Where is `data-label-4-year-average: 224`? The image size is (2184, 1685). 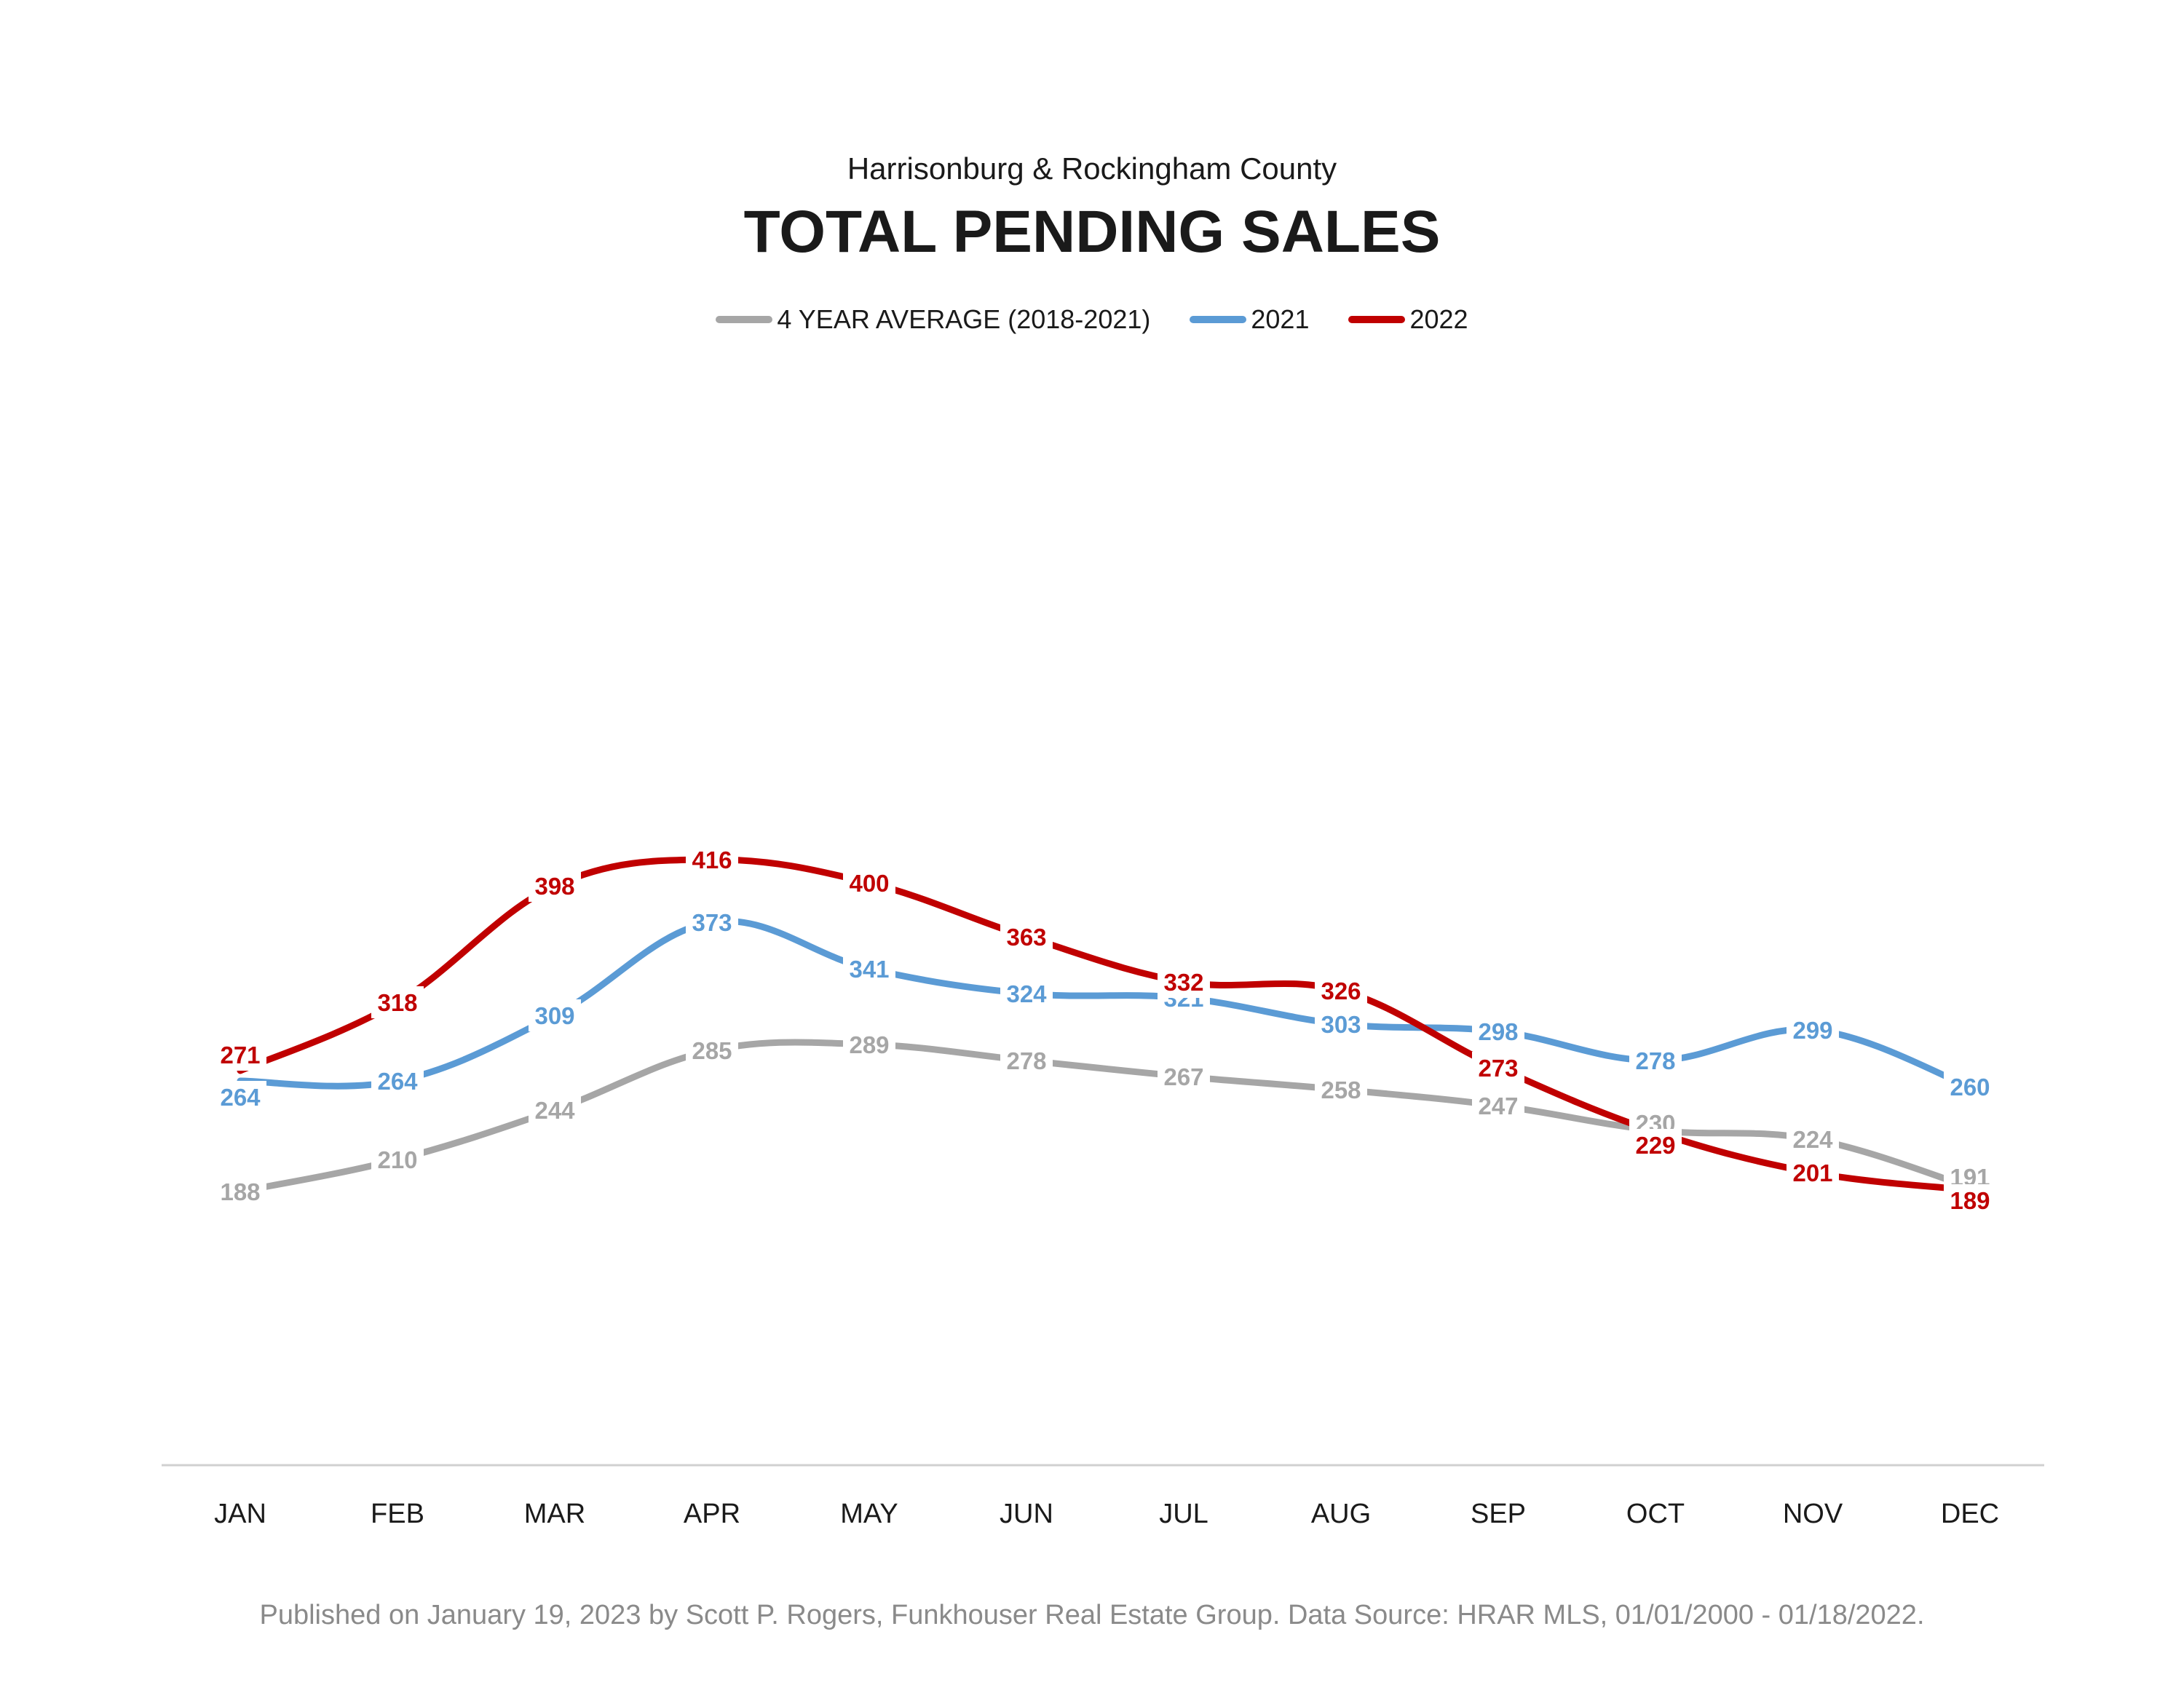
data-label-4-year-average: 224 is located at coordinates (1813, 1139).